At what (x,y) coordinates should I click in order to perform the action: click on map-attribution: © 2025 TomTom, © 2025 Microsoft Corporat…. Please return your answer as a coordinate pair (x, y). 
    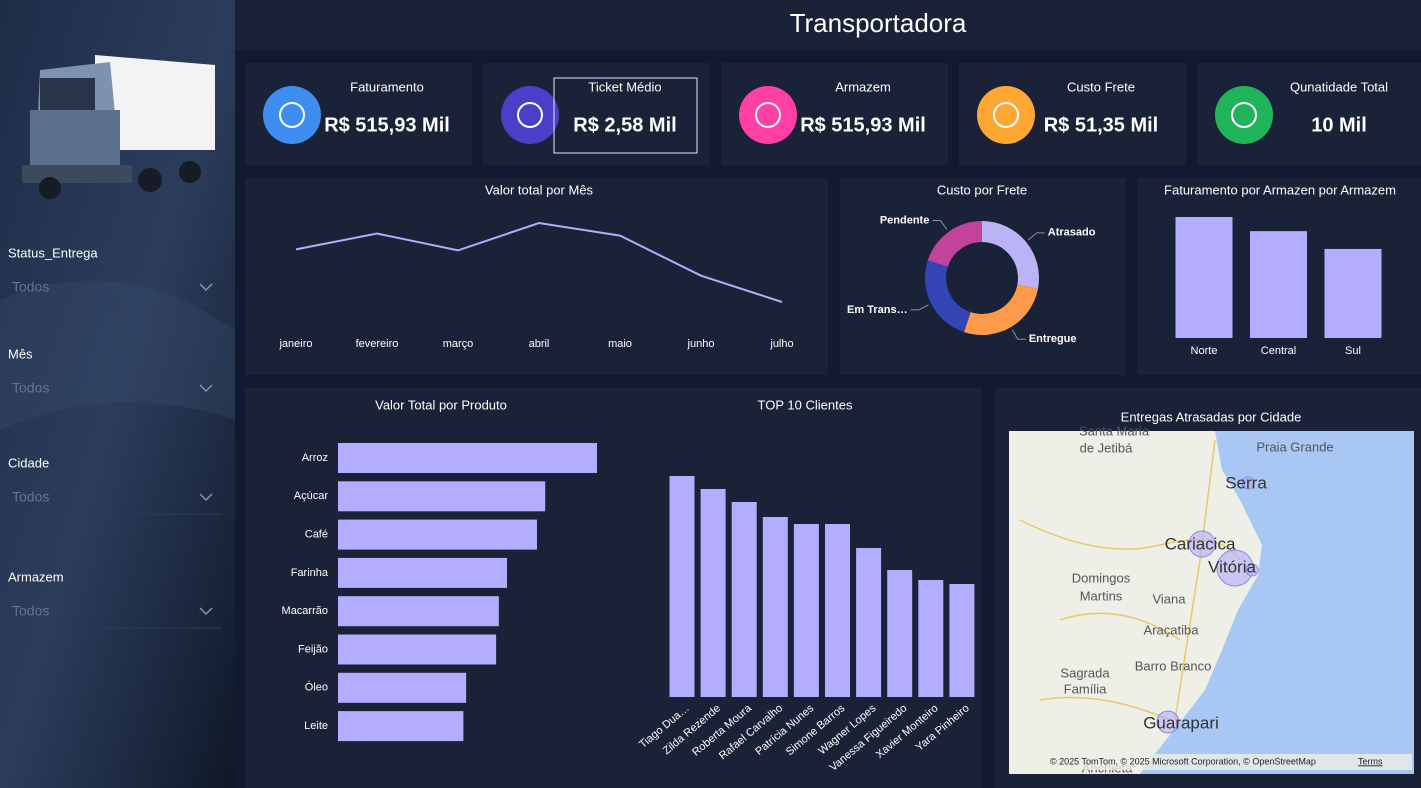
    Looking at the image, I should click on (1183, 761).